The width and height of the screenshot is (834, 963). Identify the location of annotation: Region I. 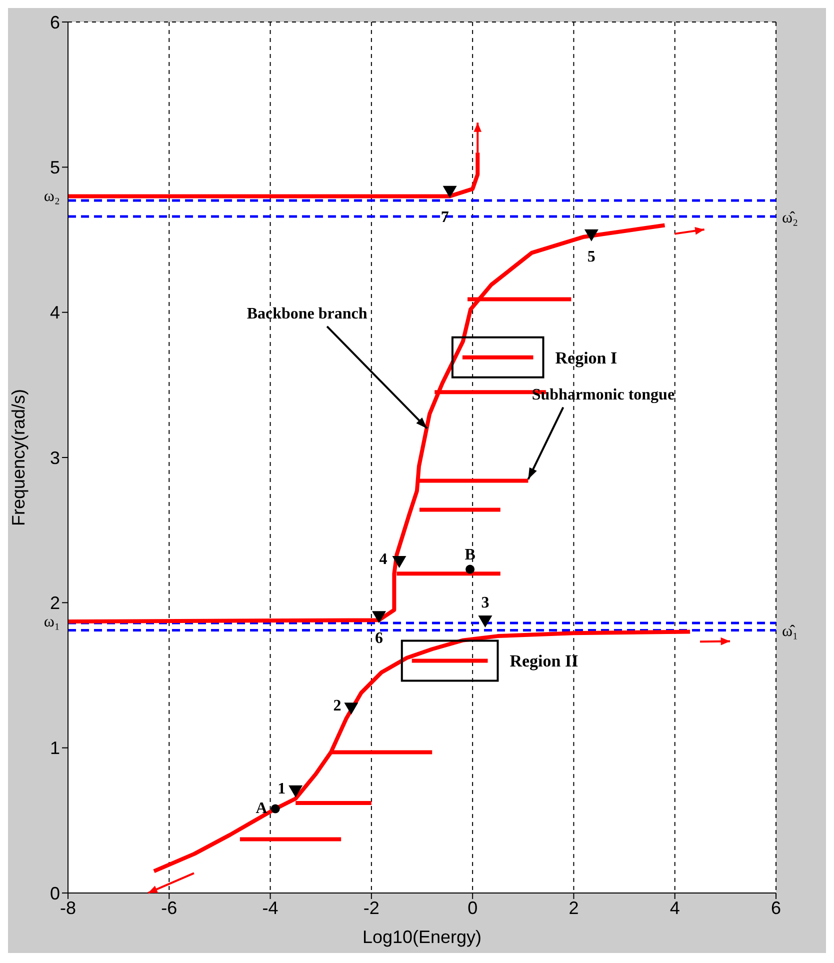
(586, 358).